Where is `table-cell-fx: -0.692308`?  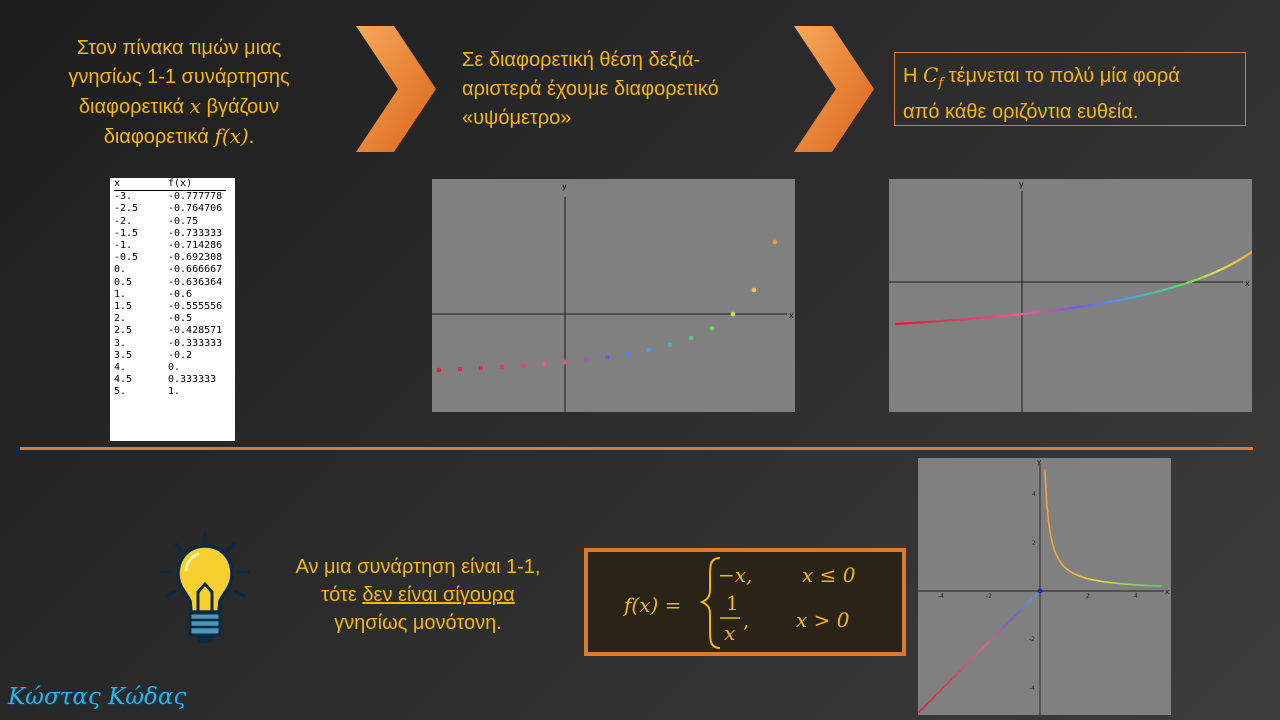
table-cell-fx: -0.692308 is located at coordinates (195, 258).